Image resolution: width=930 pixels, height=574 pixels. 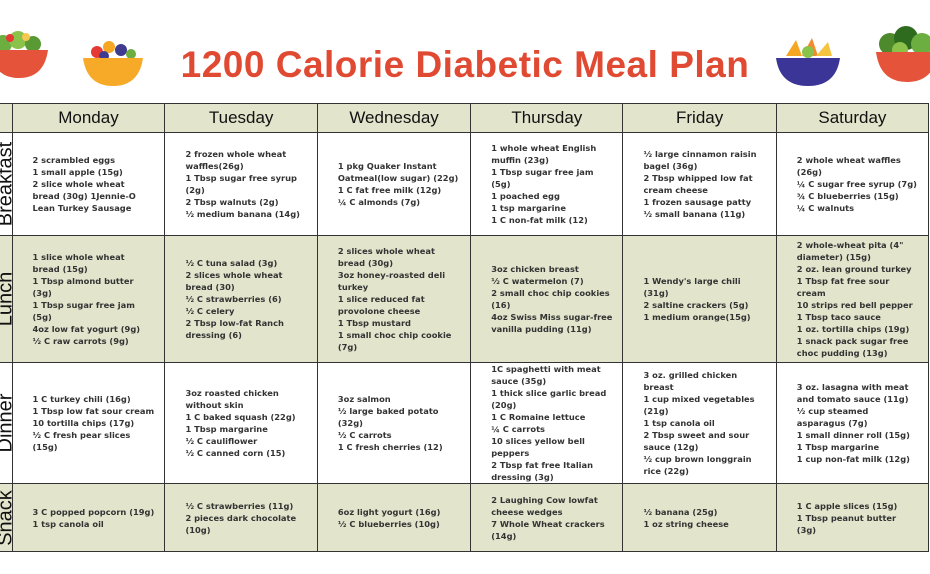 I want to click on day-header-tuesday: Tuesday, so click(x=241, y=118).